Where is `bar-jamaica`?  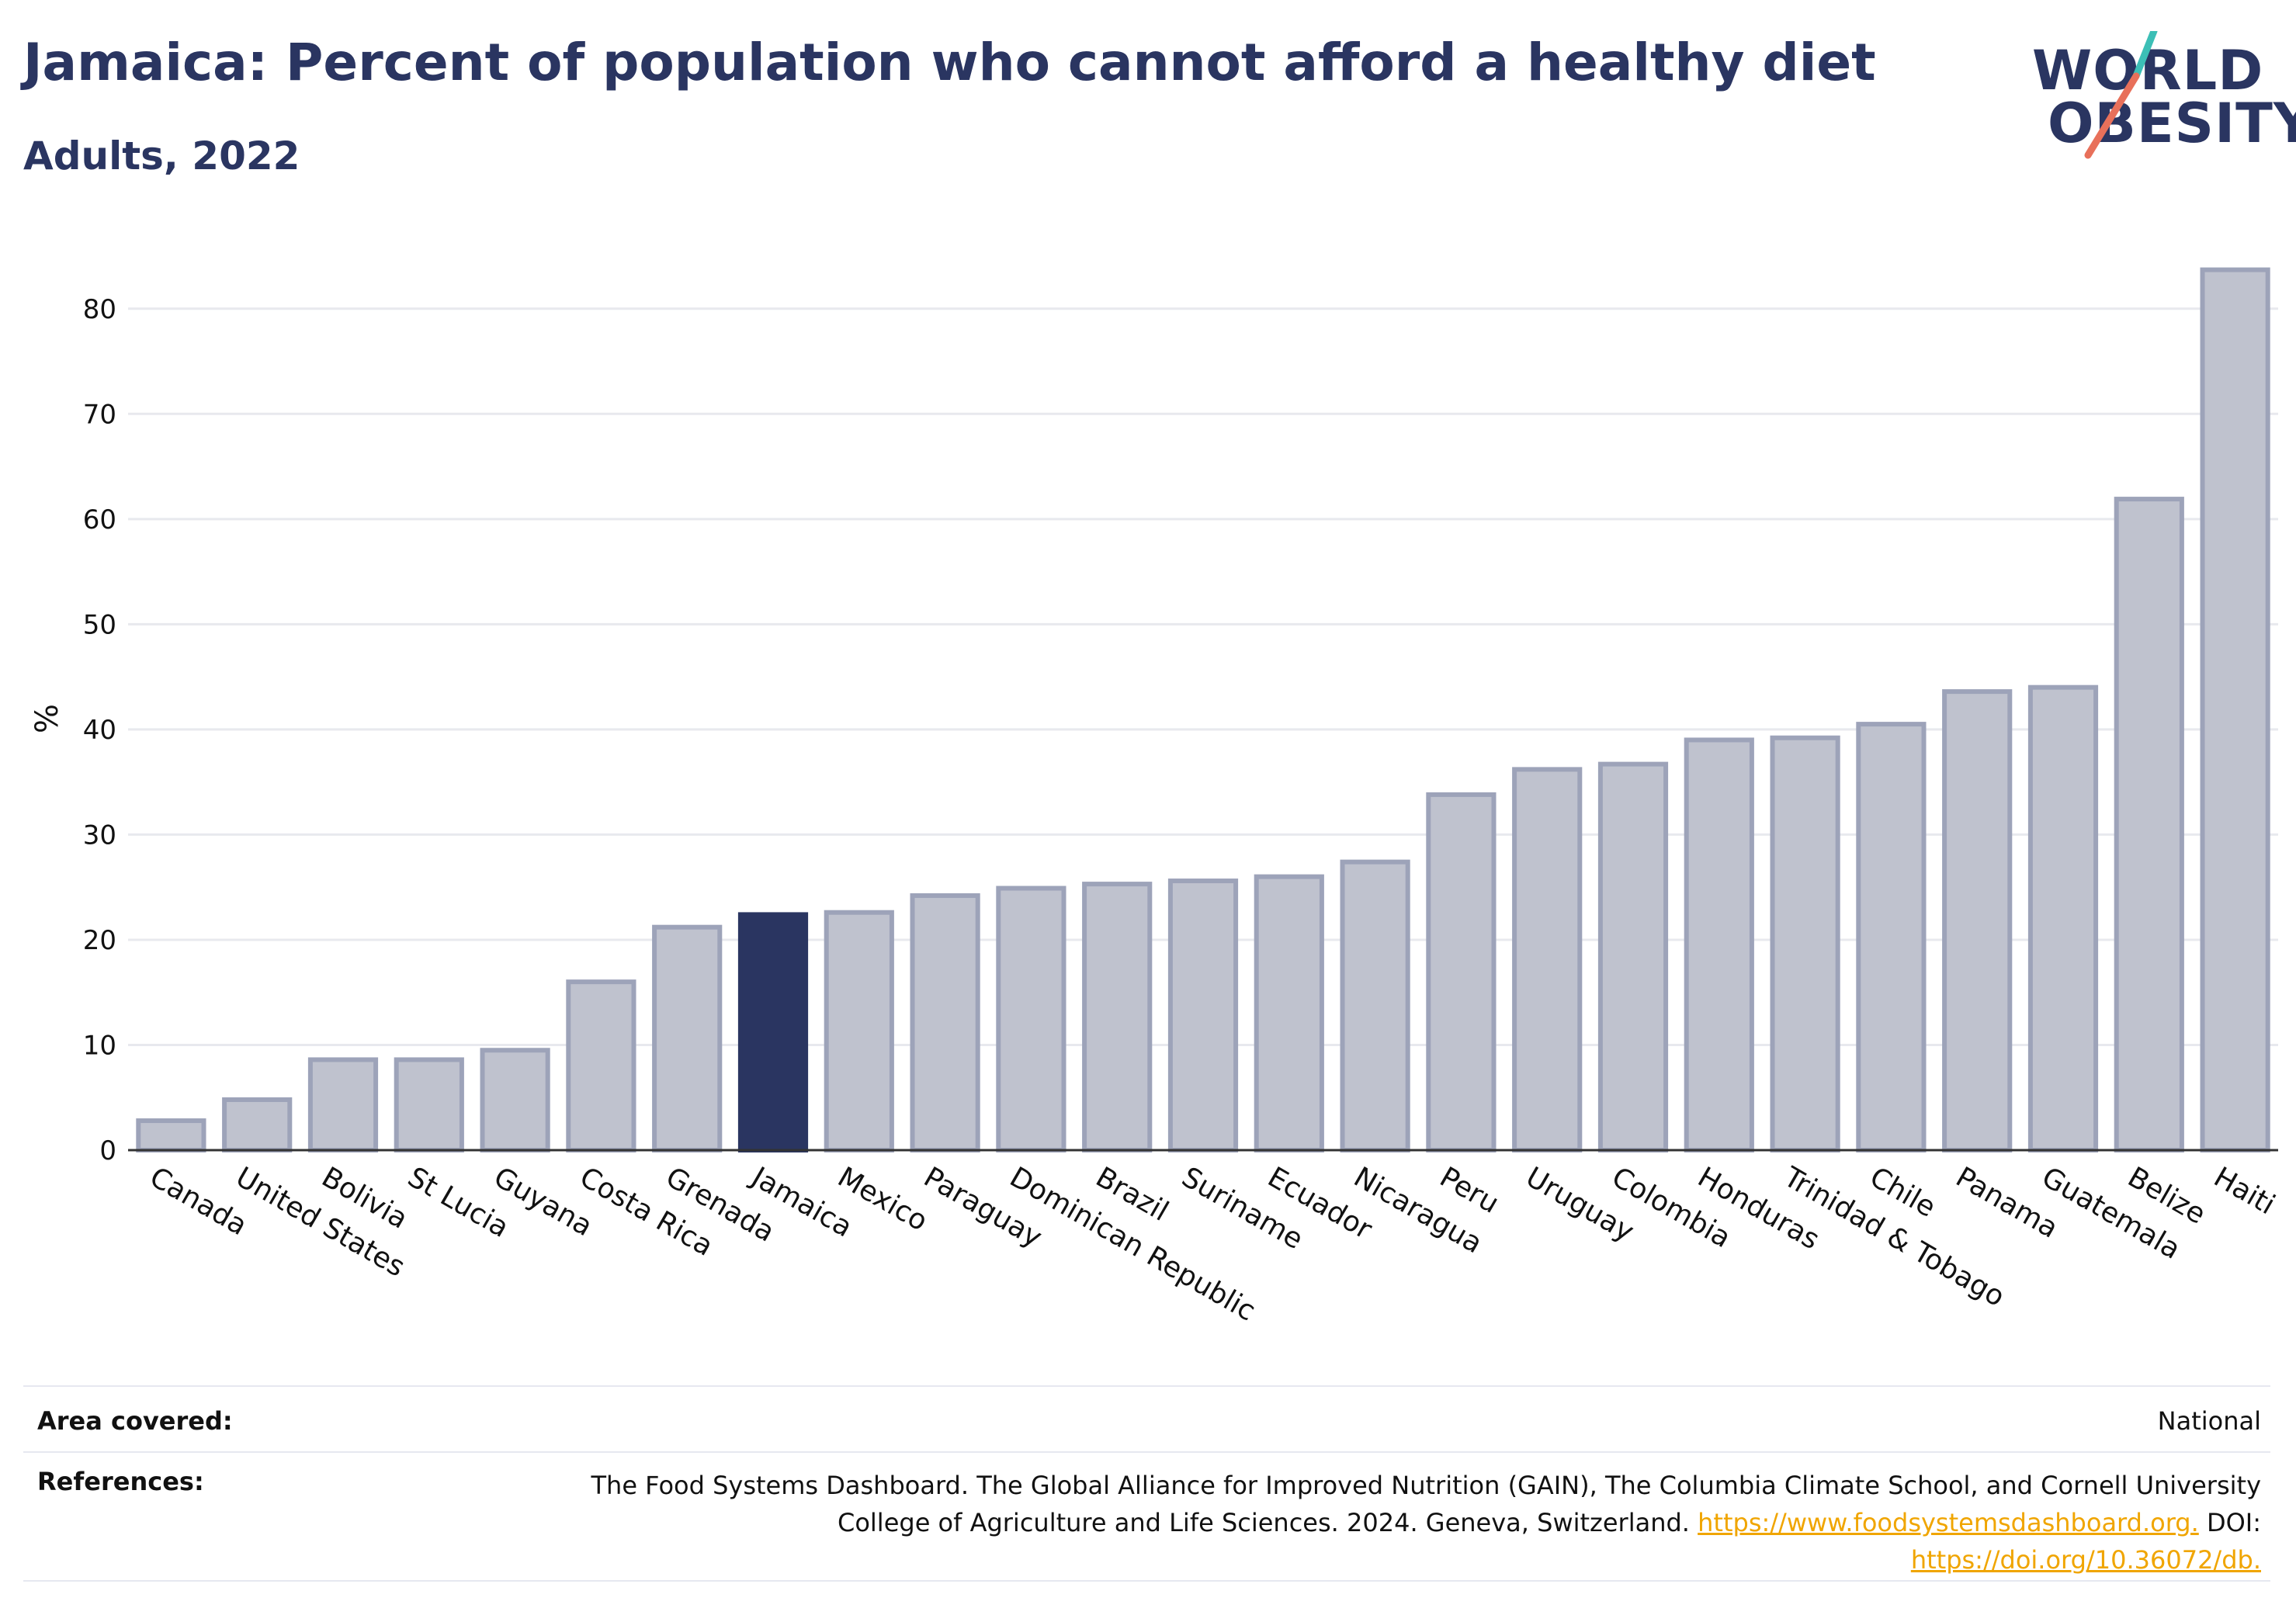 bar-jamaica is located at coordinates (773, 1032).